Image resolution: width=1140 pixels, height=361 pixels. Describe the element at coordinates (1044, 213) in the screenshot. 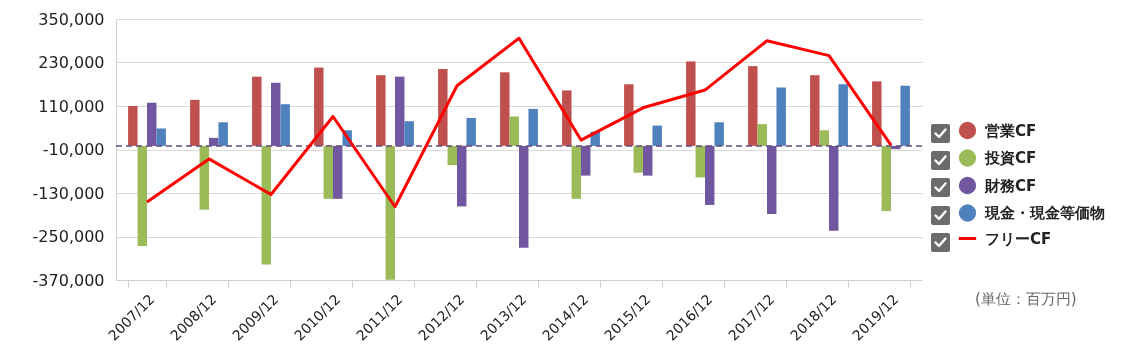

I see `legend-label: 現金・現金等価物` at that location.